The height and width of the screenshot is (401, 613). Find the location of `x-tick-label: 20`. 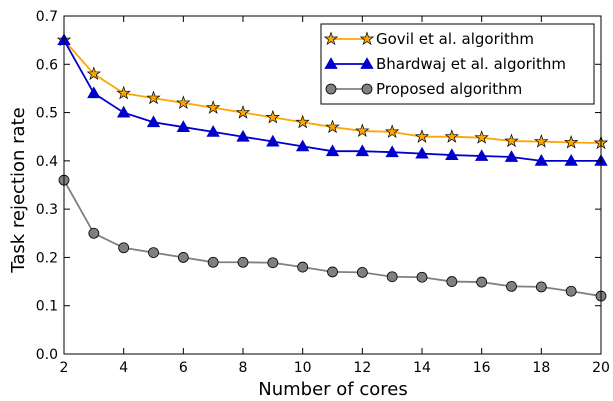

x-tick-label: 20 is located at coordinates (601, 368).